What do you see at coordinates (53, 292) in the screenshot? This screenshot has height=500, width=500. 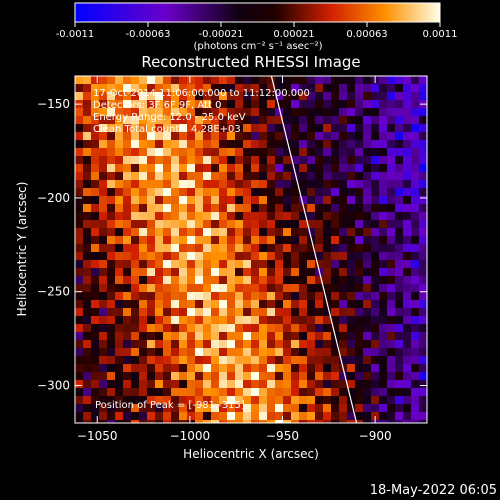 I see `y-tick-label: −250` at bounding box center [53, 292].